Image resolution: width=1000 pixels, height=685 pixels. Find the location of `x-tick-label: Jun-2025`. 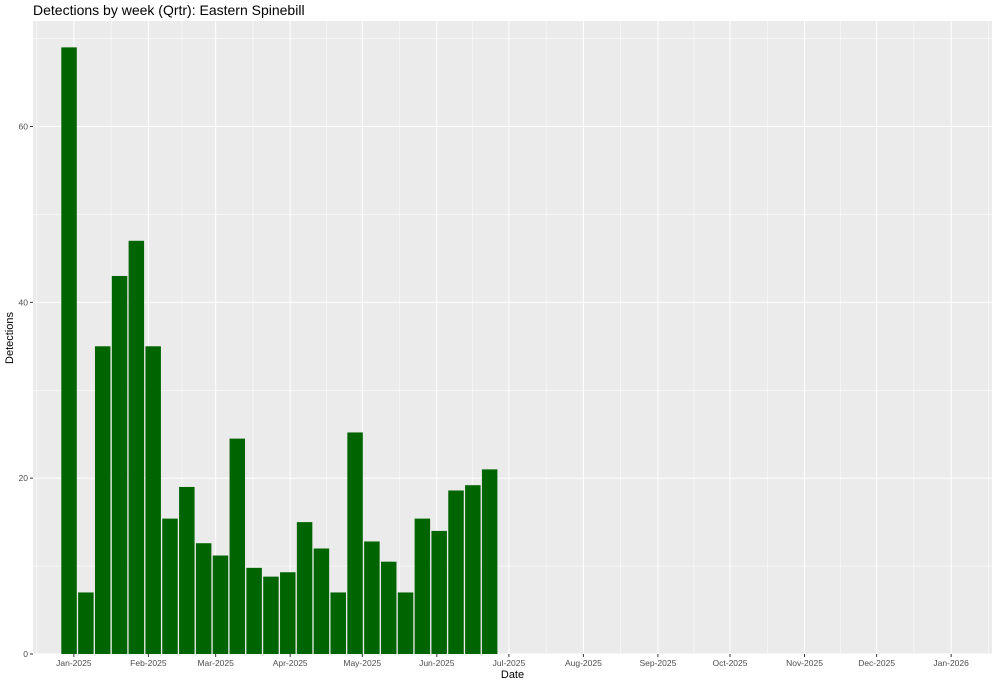

x-tick-label: Jun-2025 is located at coordinates (437, 663).